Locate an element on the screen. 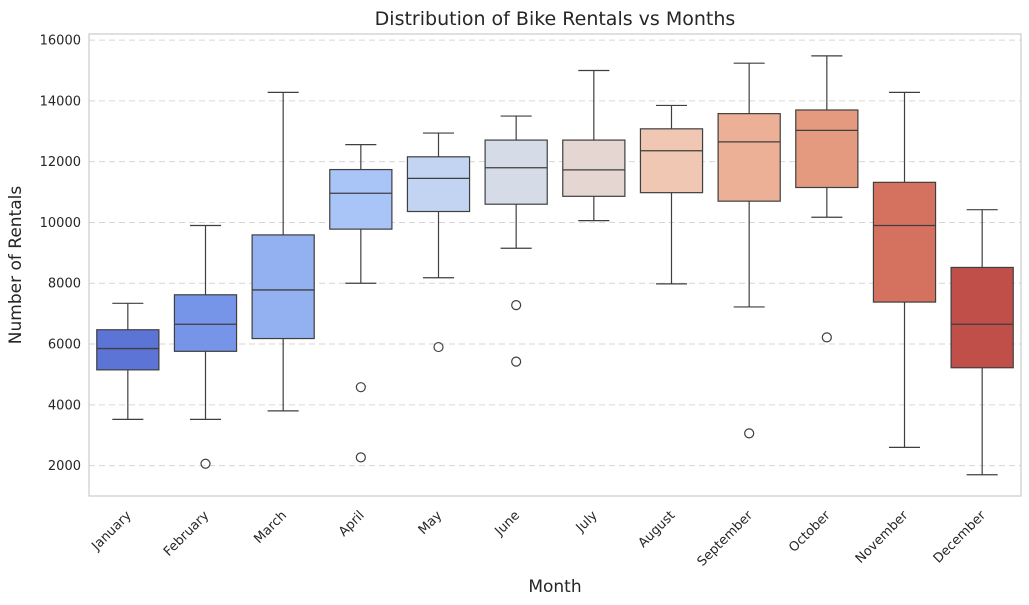 The width and height of the screenshot is (1029, 605). x-tick-label: April is located at coordinates (352, 524).